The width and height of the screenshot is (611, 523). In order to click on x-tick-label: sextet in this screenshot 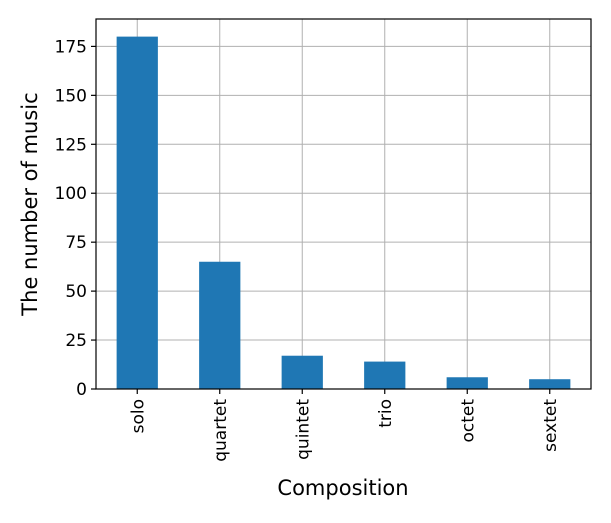, I will do `click(551, 425)`.